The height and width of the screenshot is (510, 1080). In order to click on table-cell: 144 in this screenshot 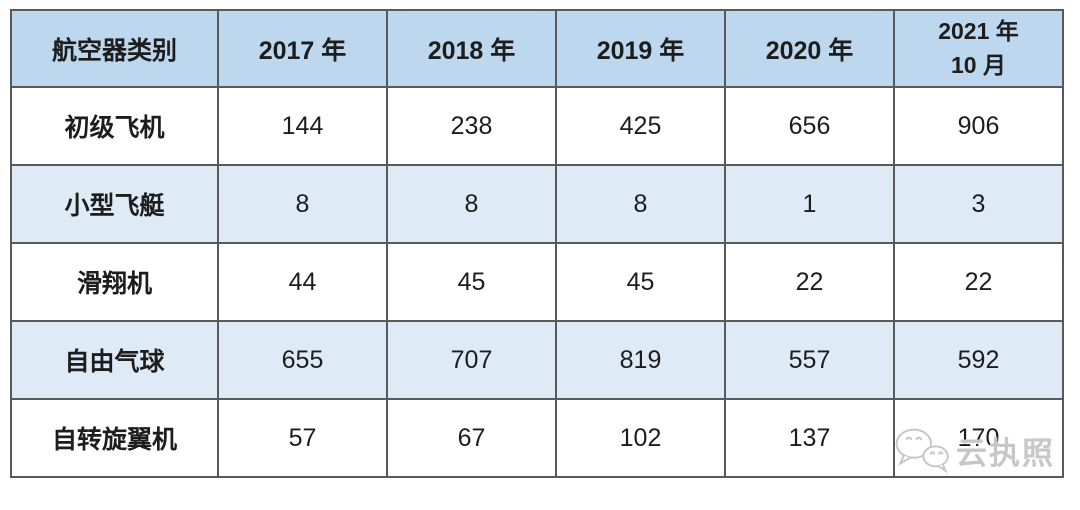, I will do `click(302, 126)`.